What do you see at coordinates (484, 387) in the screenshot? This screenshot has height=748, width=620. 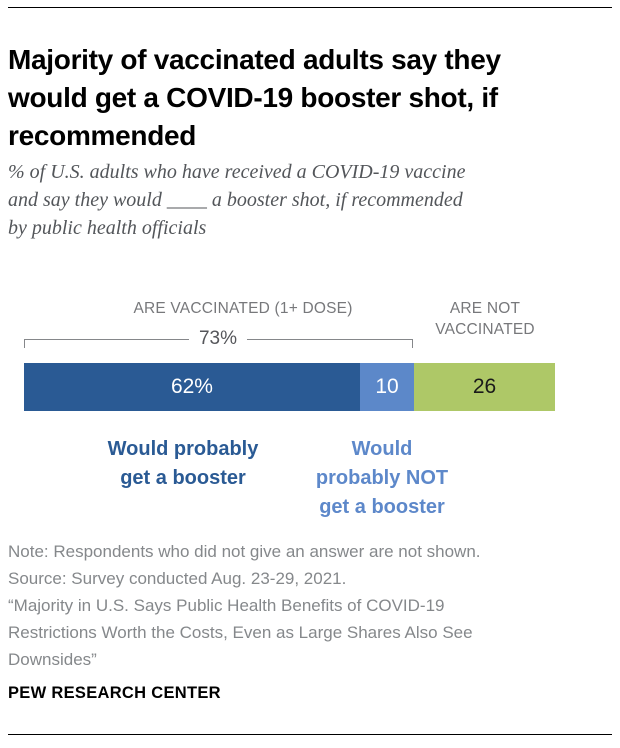 I see `bar-segment: 26` at bounding box center [484, 387].